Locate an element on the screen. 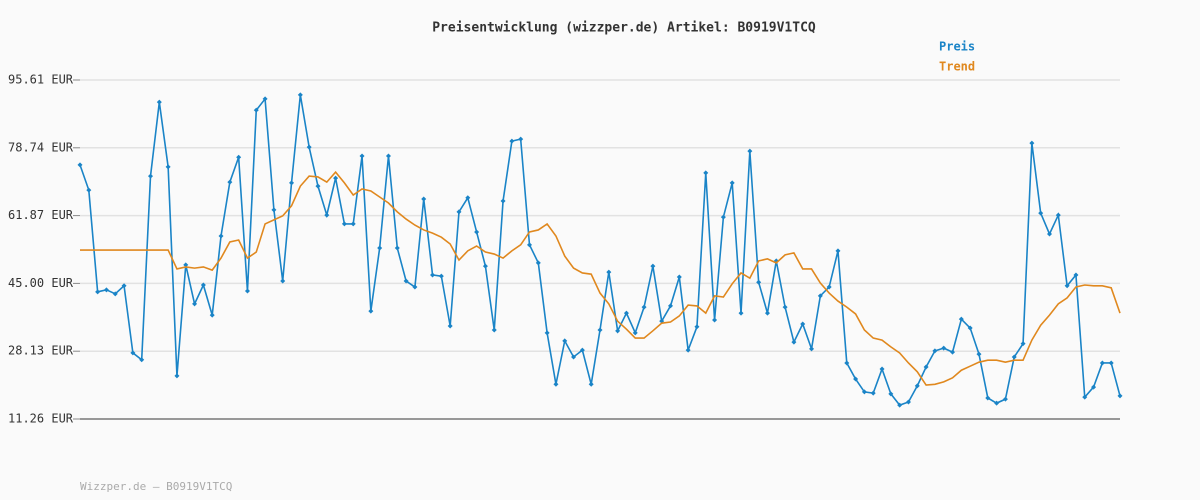 The height and width of the screenshot is (500, 1200). y-tick-label: 45.00 EUR is located at coordinates (41, 283).